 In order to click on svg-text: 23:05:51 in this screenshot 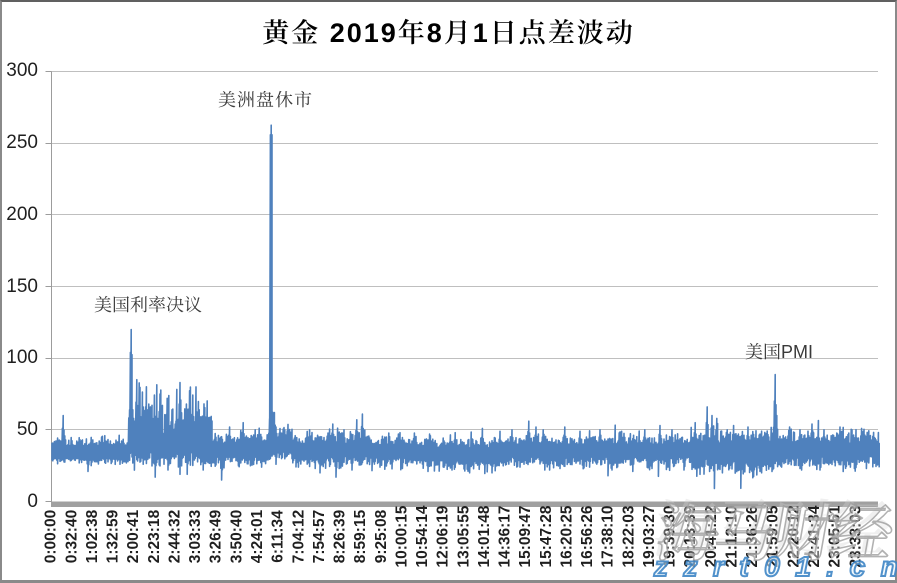, I will do `click(835, 536)`.